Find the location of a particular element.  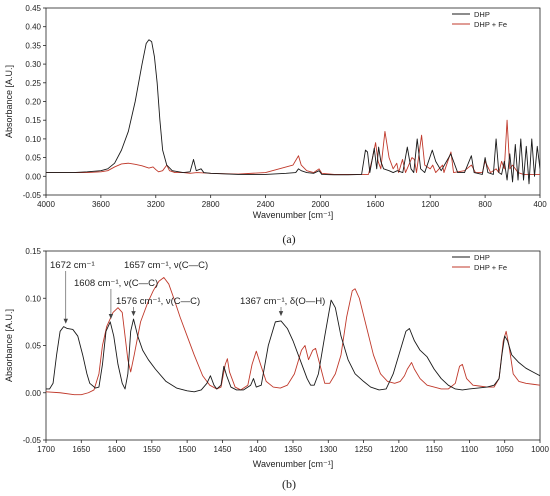

x-tick-label: 1000 is located at coordinates (540, 449).